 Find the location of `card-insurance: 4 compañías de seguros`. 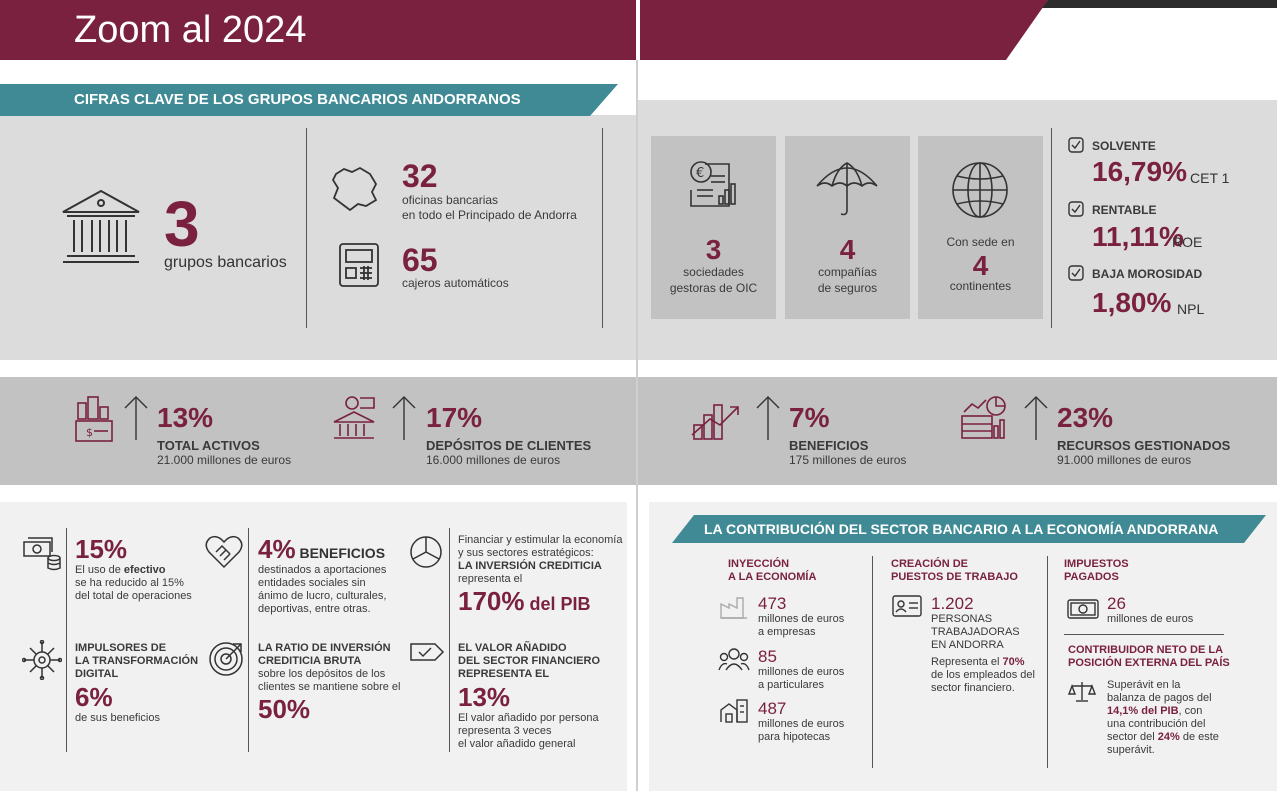

card-insurance: 4 compañías de seguros is located at coordinates (847, 227).